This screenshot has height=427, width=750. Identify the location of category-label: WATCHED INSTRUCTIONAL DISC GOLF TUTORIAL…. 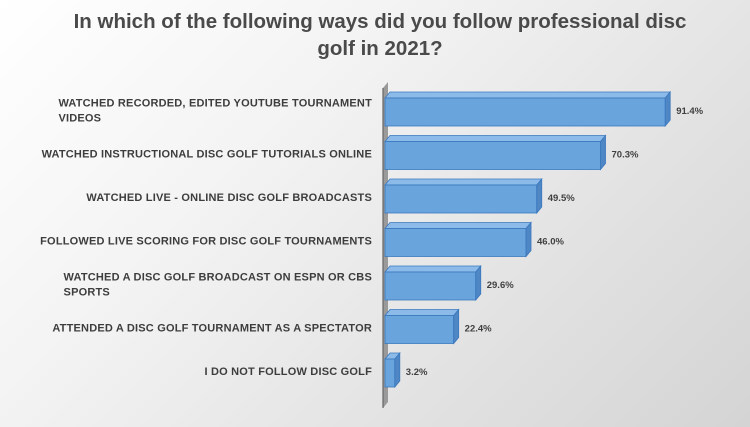
(207, 155).